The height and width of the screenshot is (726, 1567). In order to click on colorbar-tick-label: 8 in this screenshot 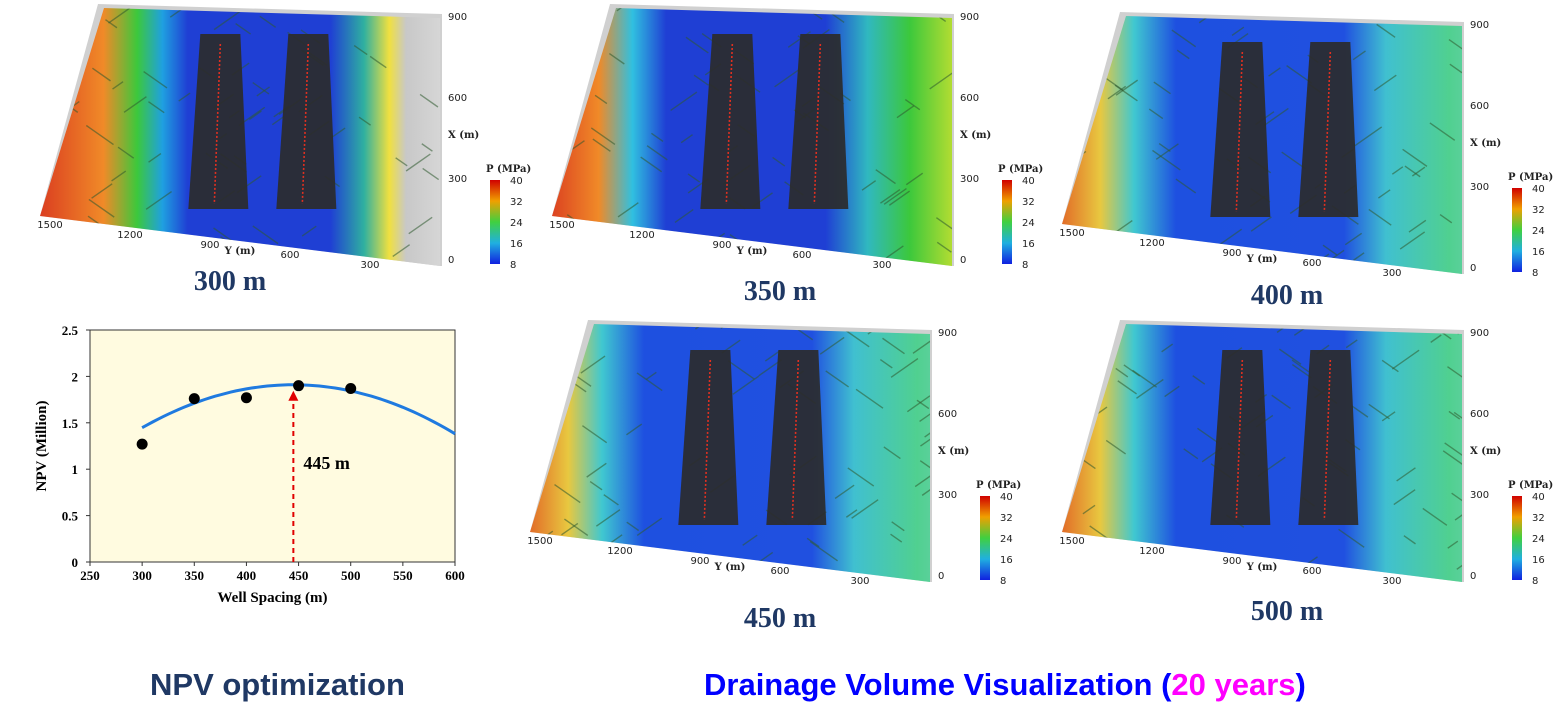, I will do `click(1025, 265)`.